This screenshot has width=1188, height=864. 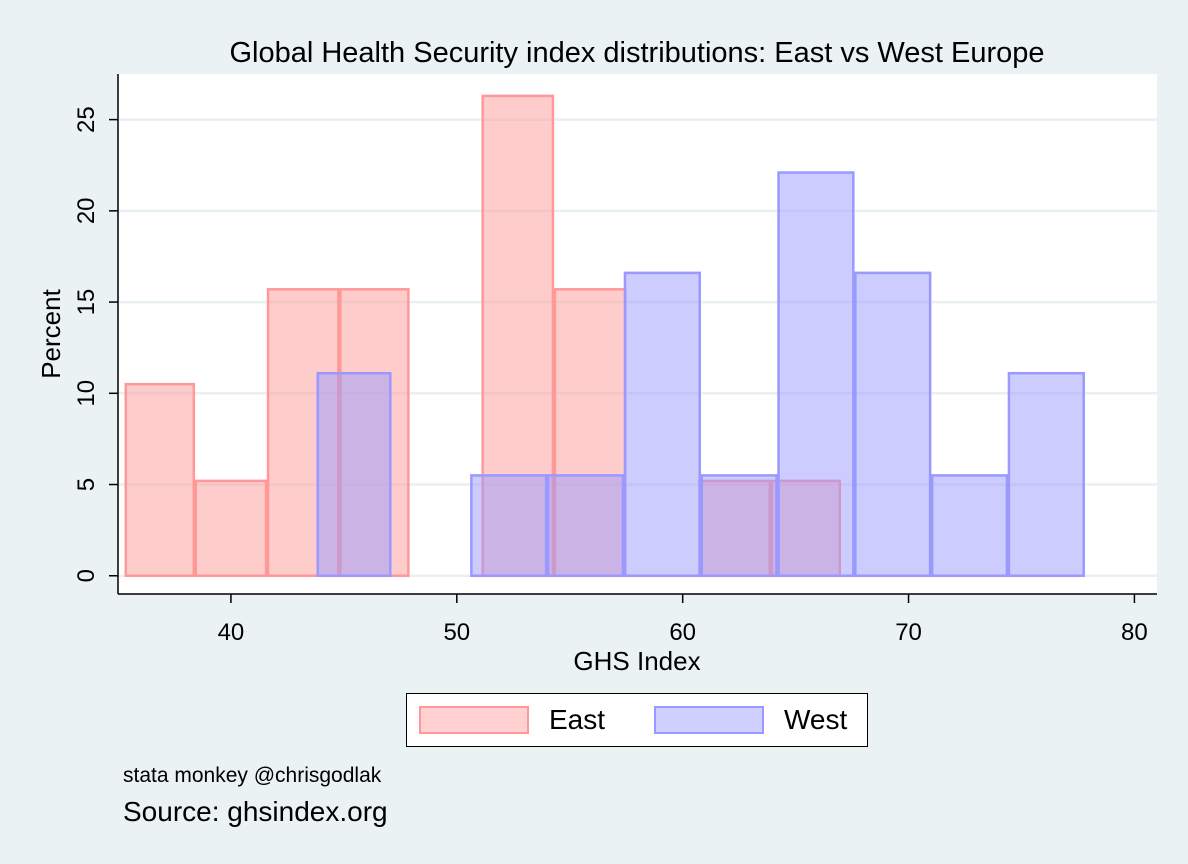 I want to click on y-tick-label-10: 10, so click(x=86, y=393).